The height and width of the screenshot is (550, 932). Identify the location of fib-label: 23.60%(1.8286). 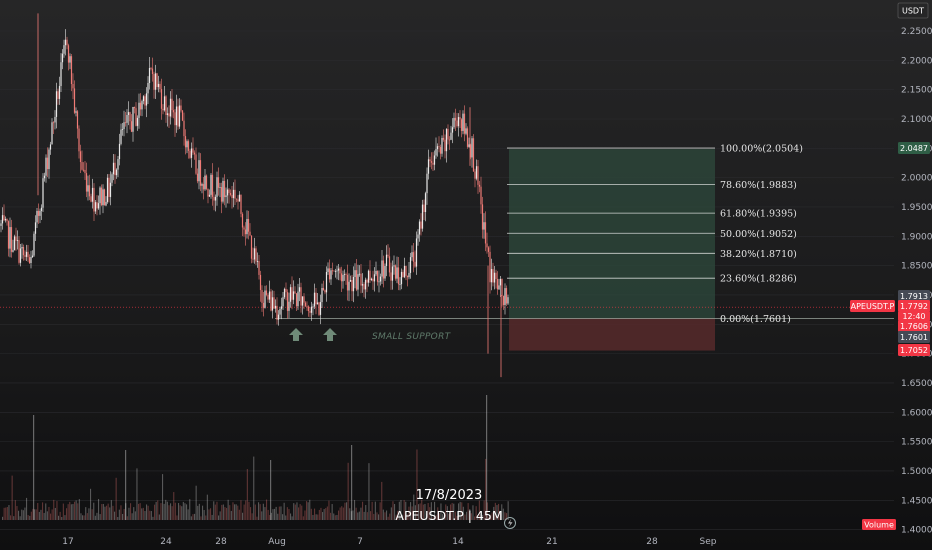
(758, 279).